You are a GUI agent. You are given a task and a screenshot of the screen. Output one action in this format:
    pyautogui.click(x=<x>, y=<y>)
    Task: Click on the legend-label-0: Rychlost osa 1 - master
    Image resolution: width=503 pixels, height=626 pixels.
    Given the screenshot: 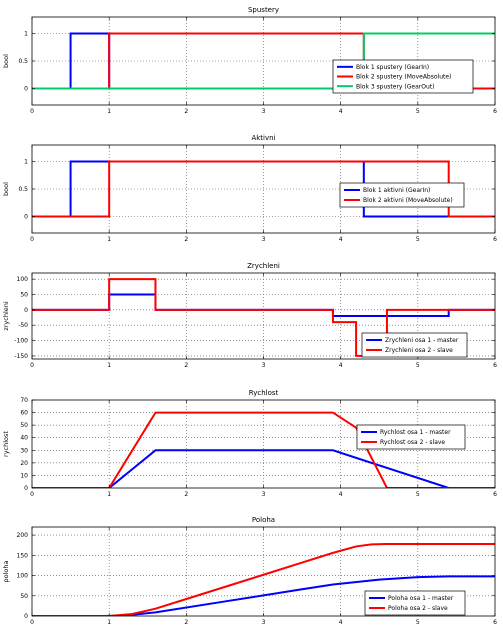 What is the action you would take?
    pyautogui.click(x=415, y=432)
    